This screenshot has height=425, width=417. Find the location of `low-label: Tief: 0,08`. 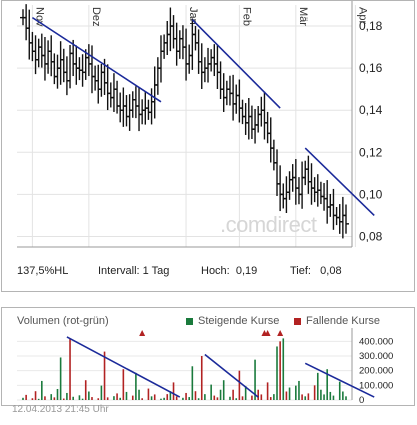

low-label: Tief: 0,08 is located at coordinates (316, 271).